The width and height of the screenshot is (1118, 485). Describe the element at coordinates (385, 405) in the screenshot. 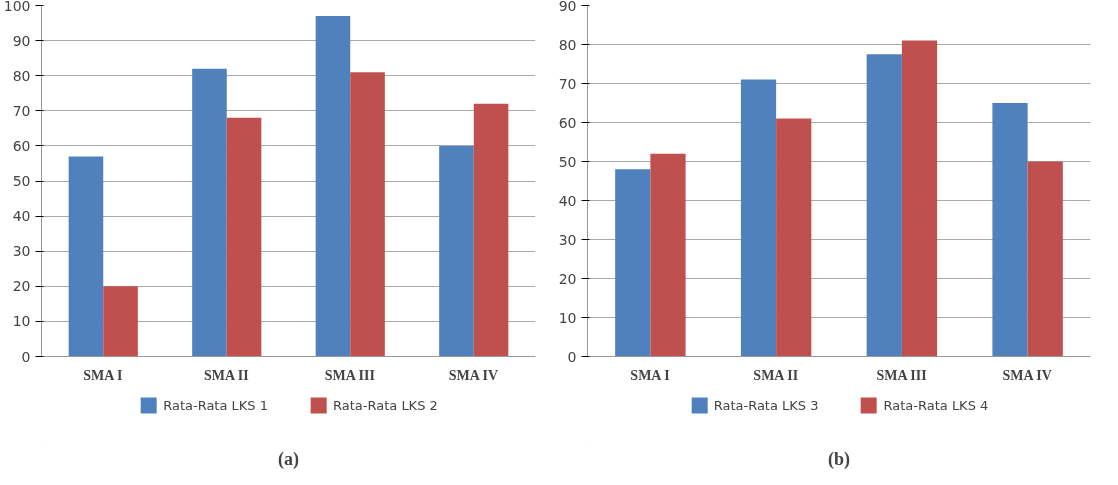

I see `legend-label: Rata-Rata LKS 2` at that location.